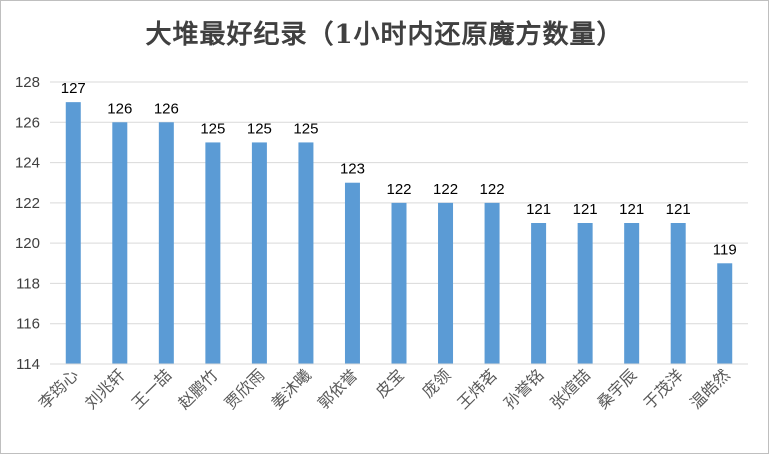 This screenshot has width=769, height=454. Describe the element at coordinates (523, 388) in the screenshot. I see `x-category-label: 孙誉铭` at that location.